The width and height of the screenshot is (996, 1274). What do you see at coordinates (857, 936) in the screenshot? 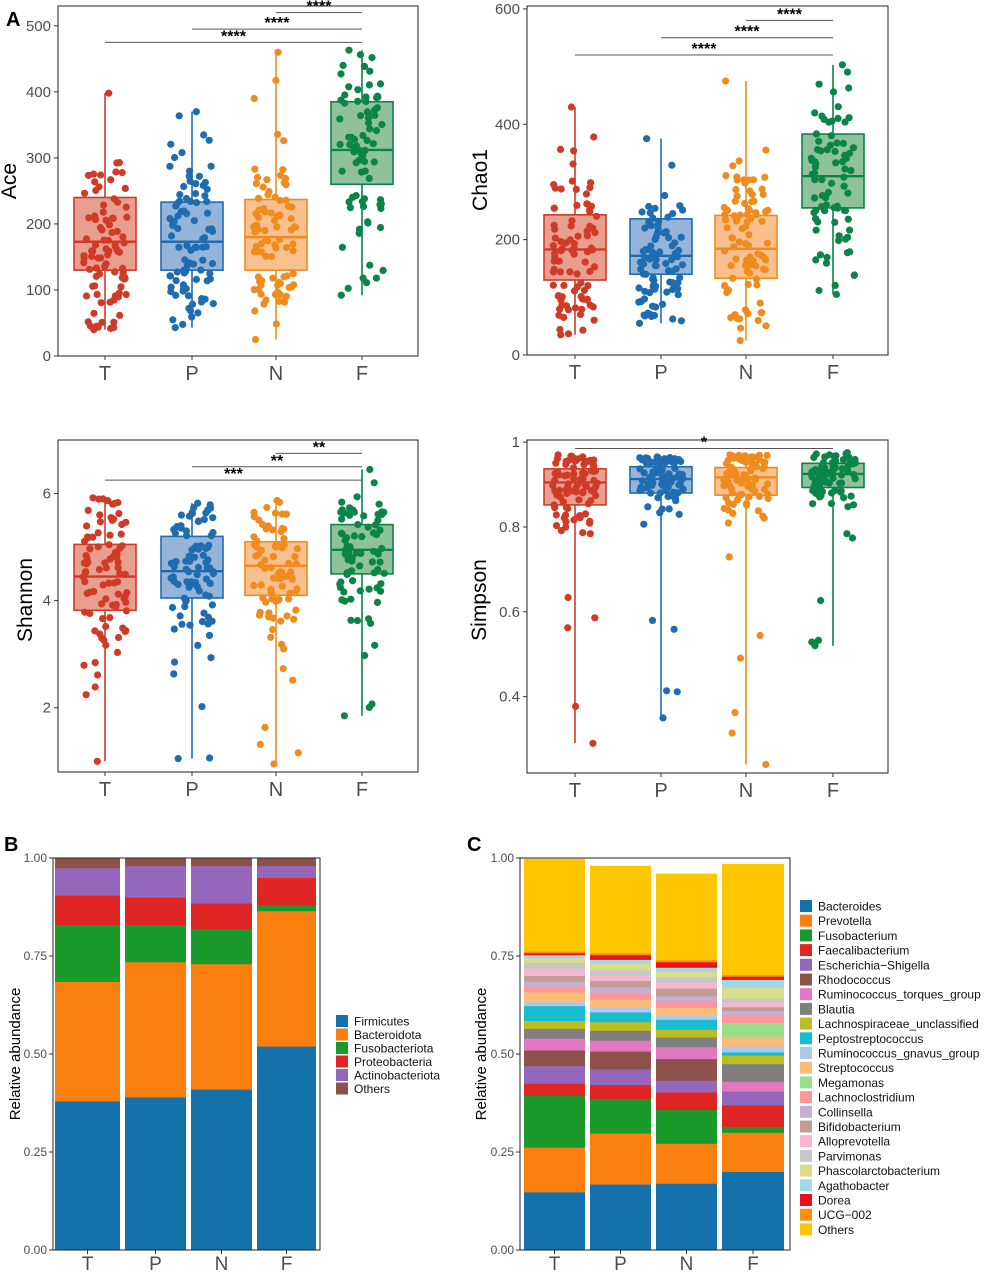
I see `legend-label: Fusobacterium` at bounding box center [857, 936].